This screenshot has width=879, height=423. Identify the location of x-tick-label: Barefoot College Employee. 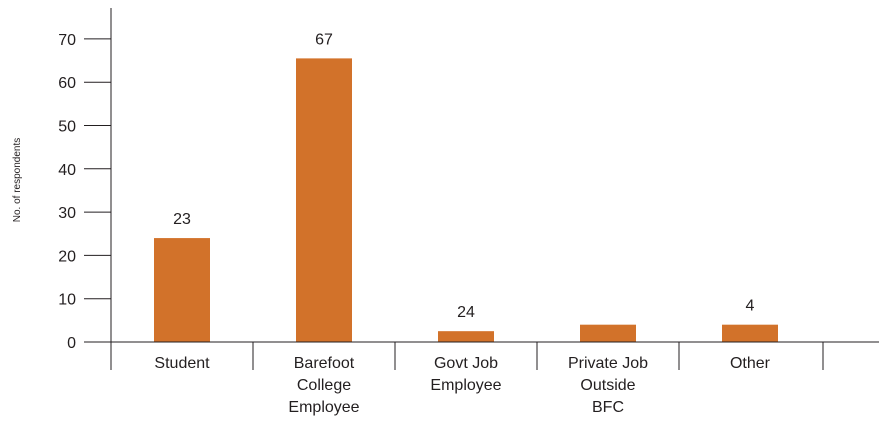
(323, 385).